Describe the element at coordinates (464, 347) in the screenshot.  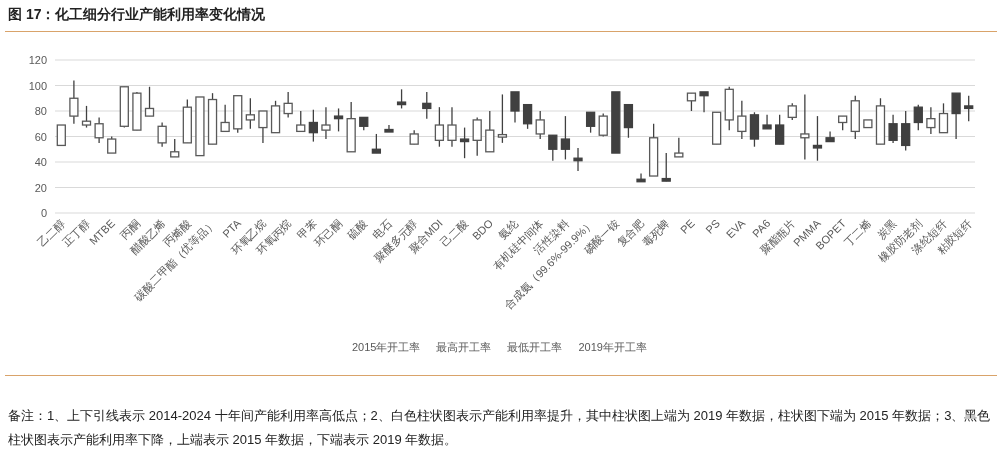
I see `text: 最高开工率` at that location.